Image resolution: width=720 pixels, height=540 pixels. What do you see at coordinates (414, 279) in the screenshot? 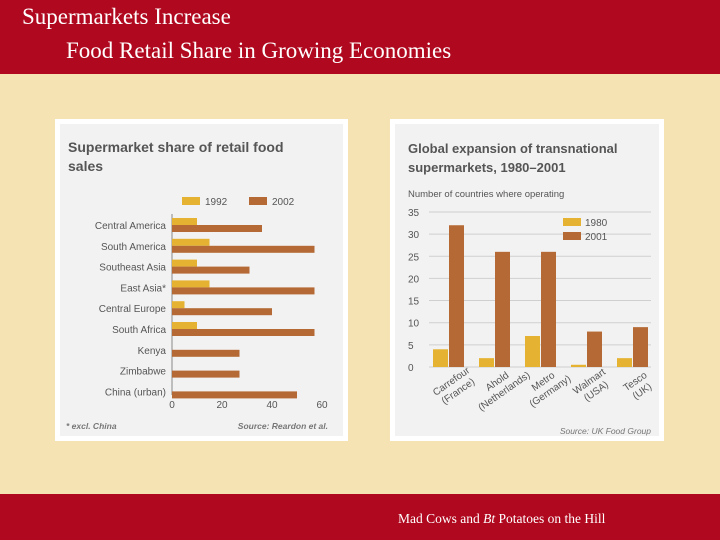
I see `y-tick-label: 20` at bounding box center [414, 279].